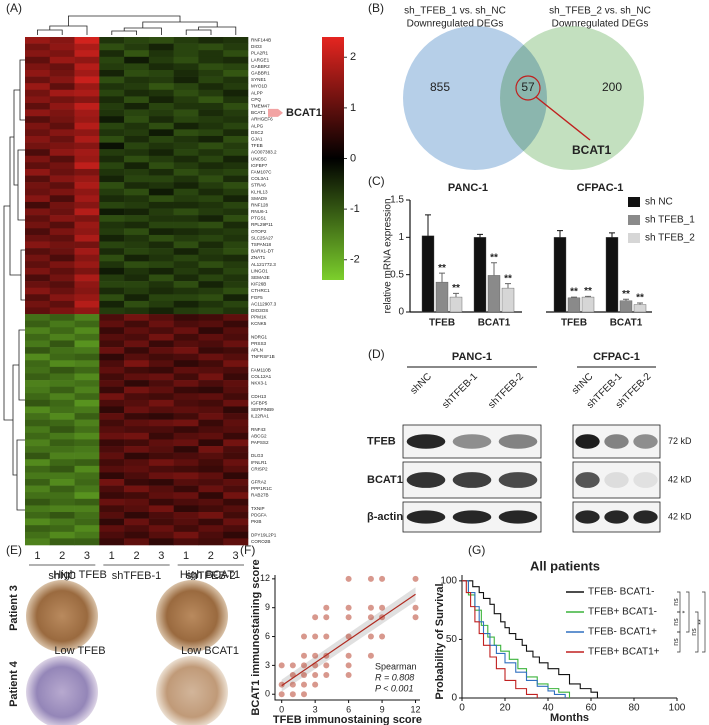 This screenshot has height=725, width=709. I want to click on gene-label: BCAT1, so click(258, 112).